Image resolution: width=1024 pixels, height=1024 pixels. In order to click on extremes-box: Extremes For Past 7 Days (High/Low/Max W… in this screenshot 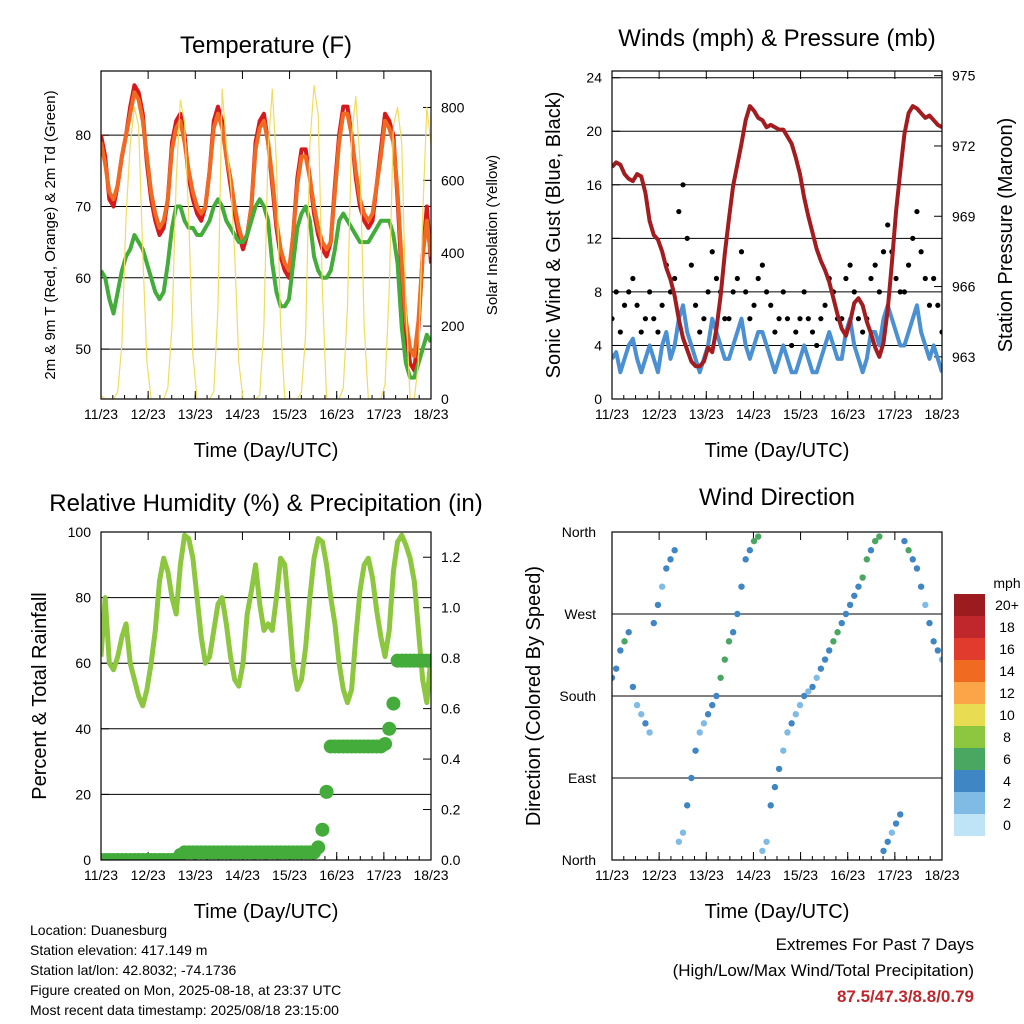, I will do `click(823, 971)`.